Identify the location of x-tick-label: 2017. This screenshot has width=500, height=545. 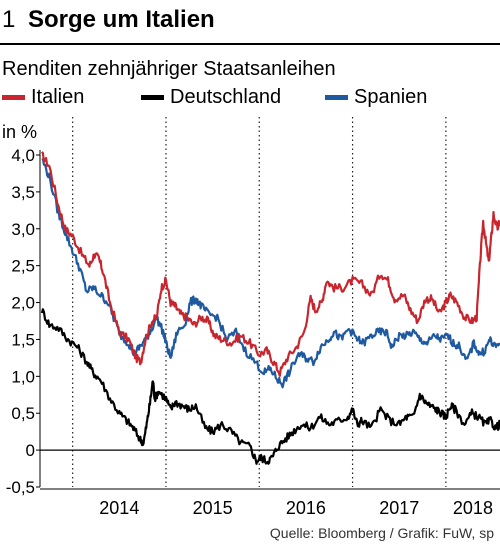
(399, 508).